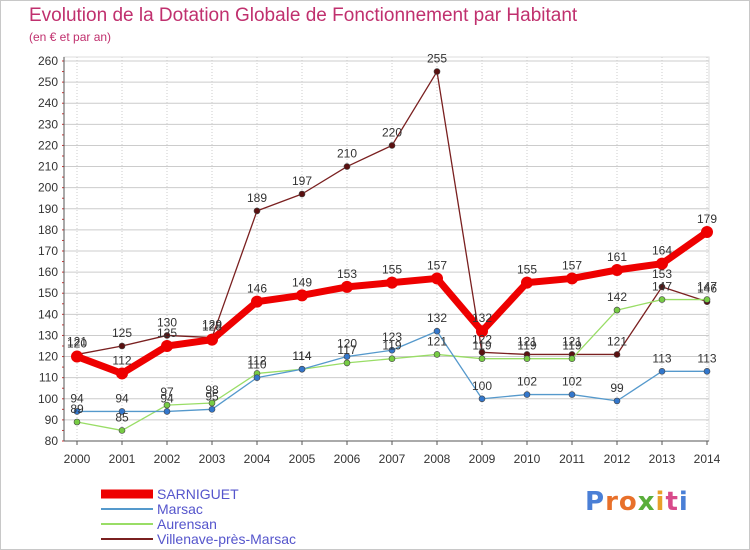 The height and width of the screenshot is (550, 750). I want to click on logo-letter: x, so click(646, 502).